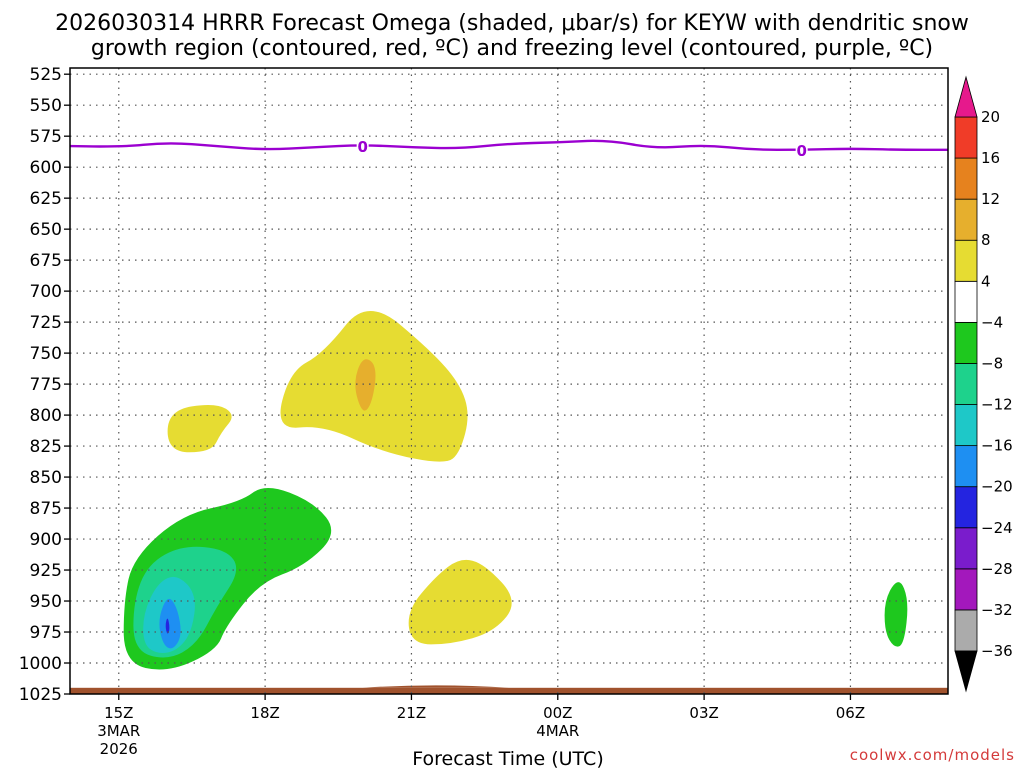 The height and width of the screenshot is (768, 1024). I want to click on x-tick-label-06Z: 06Z, so click(850, 713).